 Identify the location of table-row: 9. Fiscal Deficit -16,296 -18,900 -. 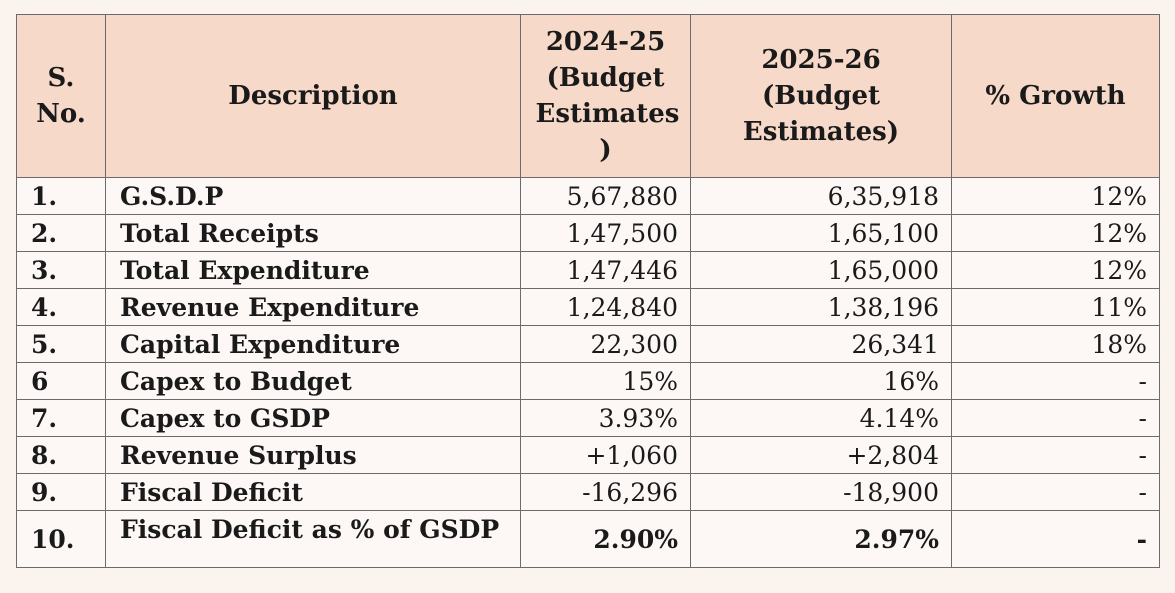
(588, 492).